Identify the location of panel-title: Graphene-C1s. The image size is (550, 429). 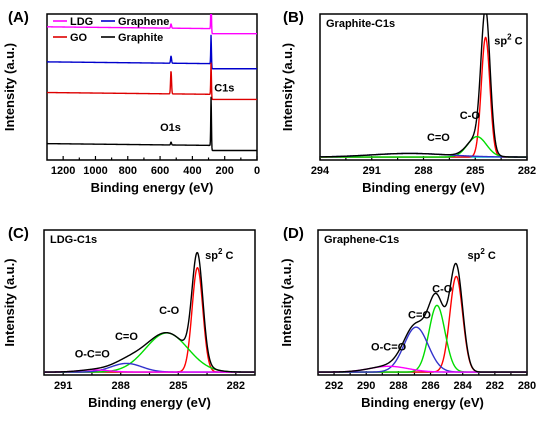
(361, 240).